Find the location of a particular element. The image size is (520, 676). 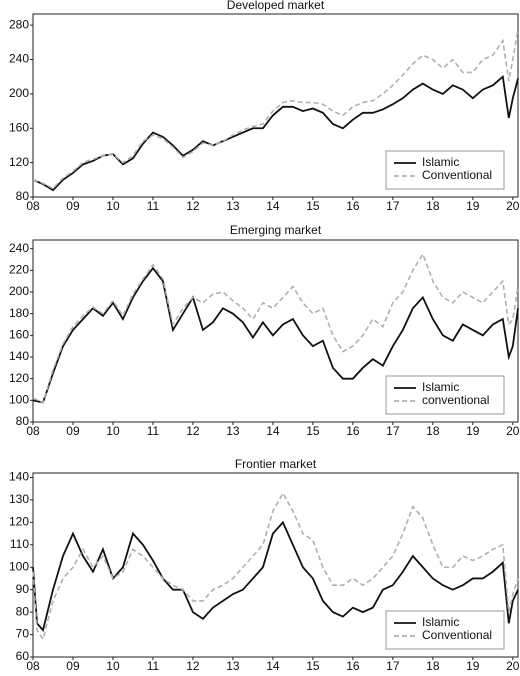

chart-title: Frontier market is located at coordinates (276, 464).